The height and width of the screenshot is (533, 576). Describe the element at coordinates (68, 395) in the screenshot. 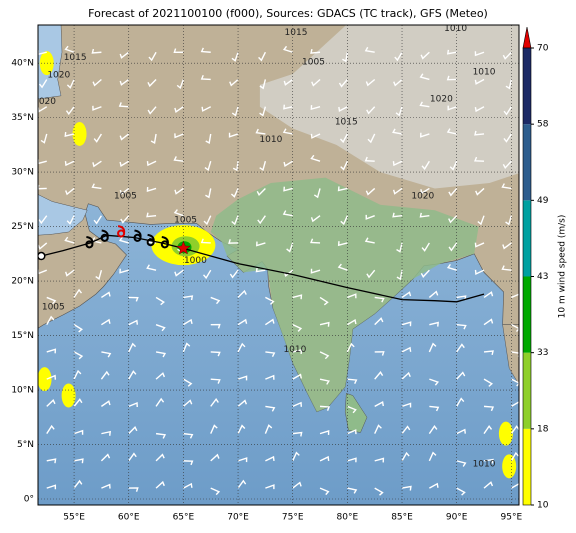

I see `wind-shade` at that location.